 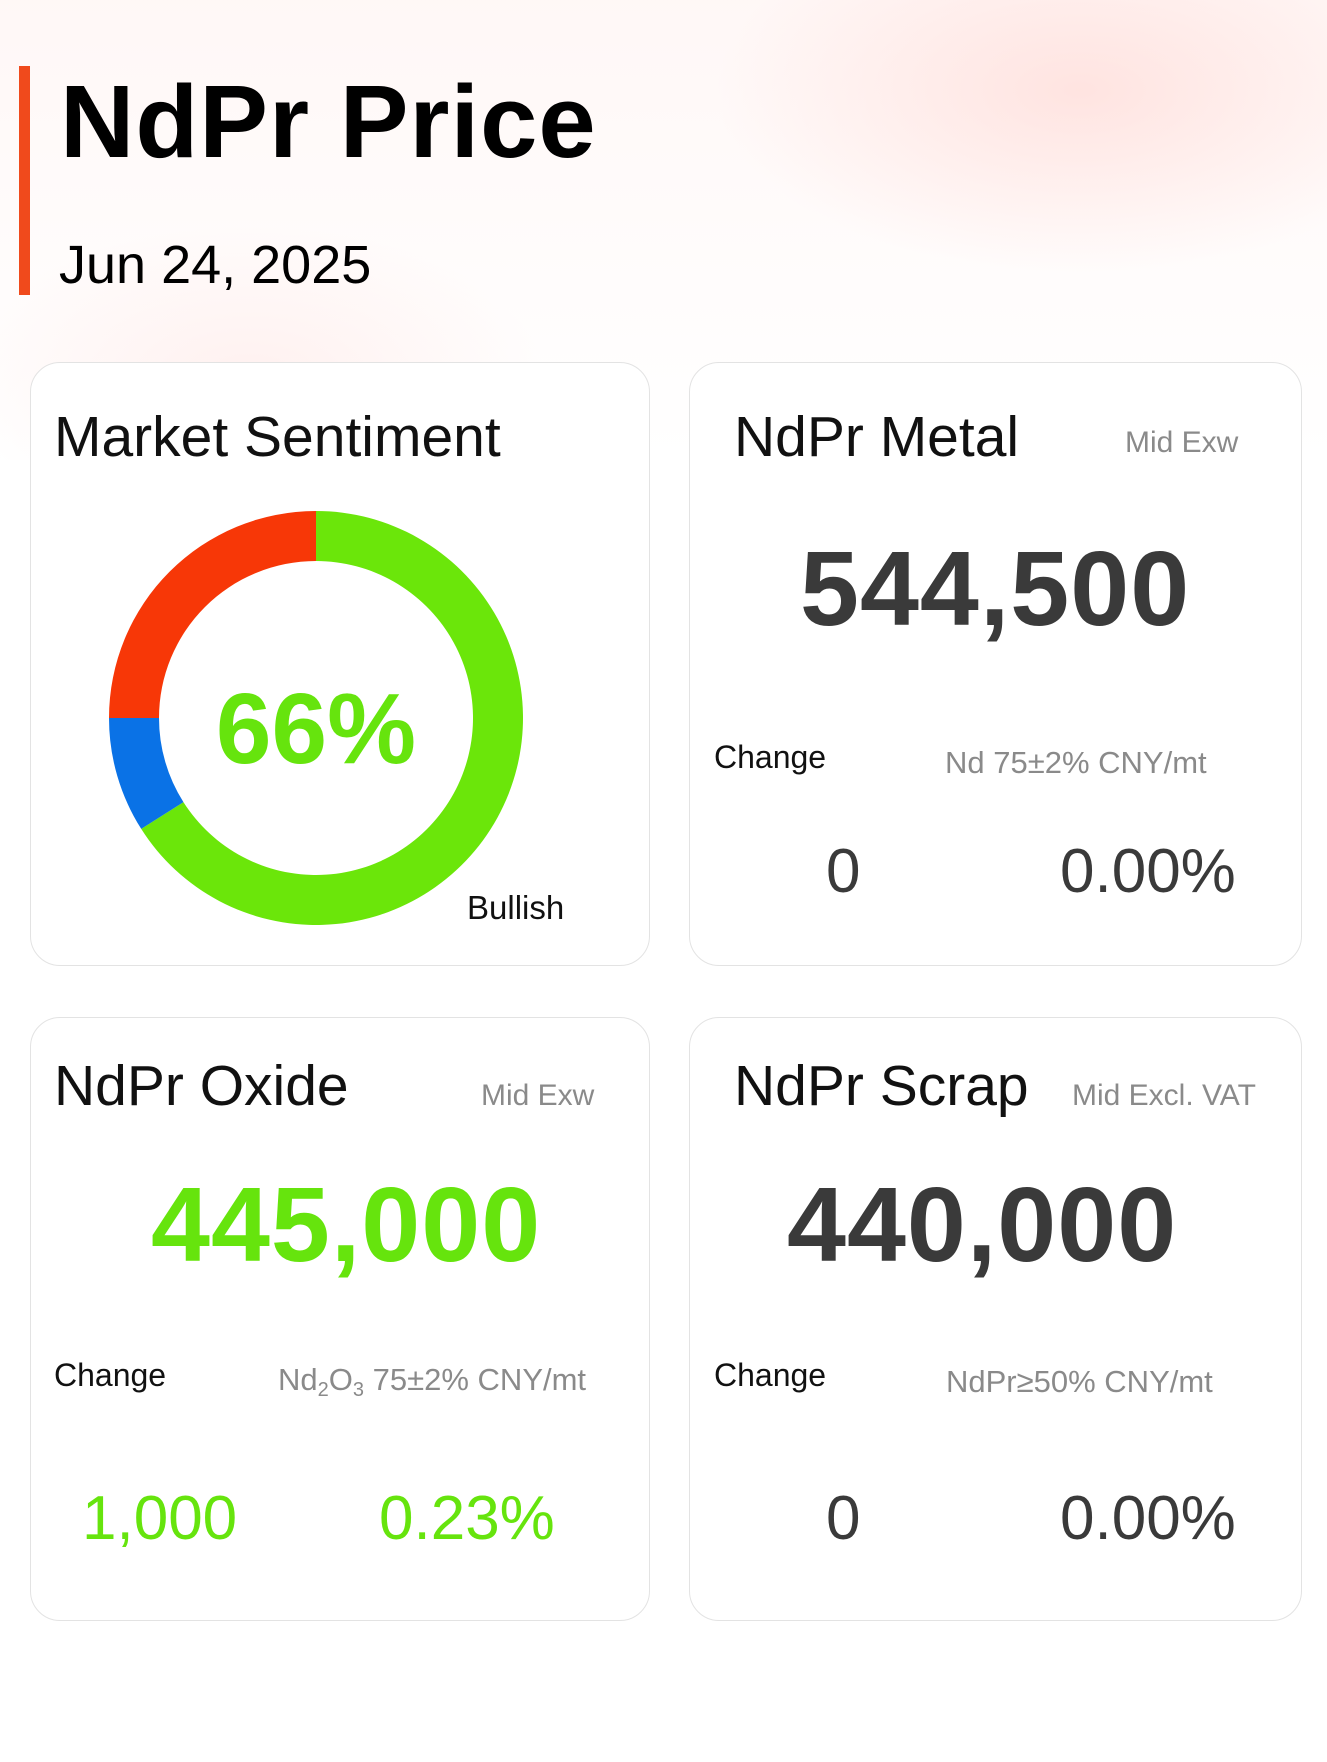 I want to click on scrap-change-abs: 0, so click(x=843, y=1518).